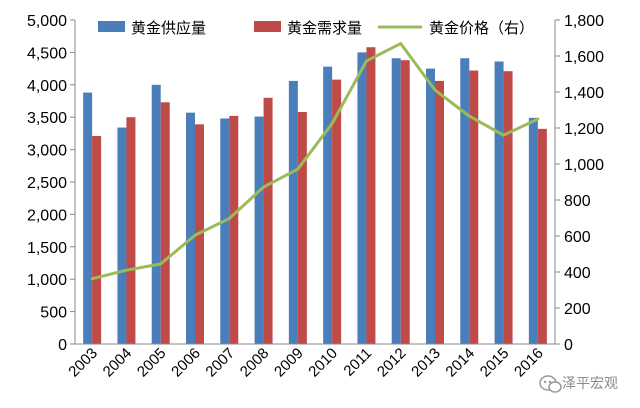 This screenshot has height=408, width=640. I want to click on x-tick-label: 2013, so click(426, 363).